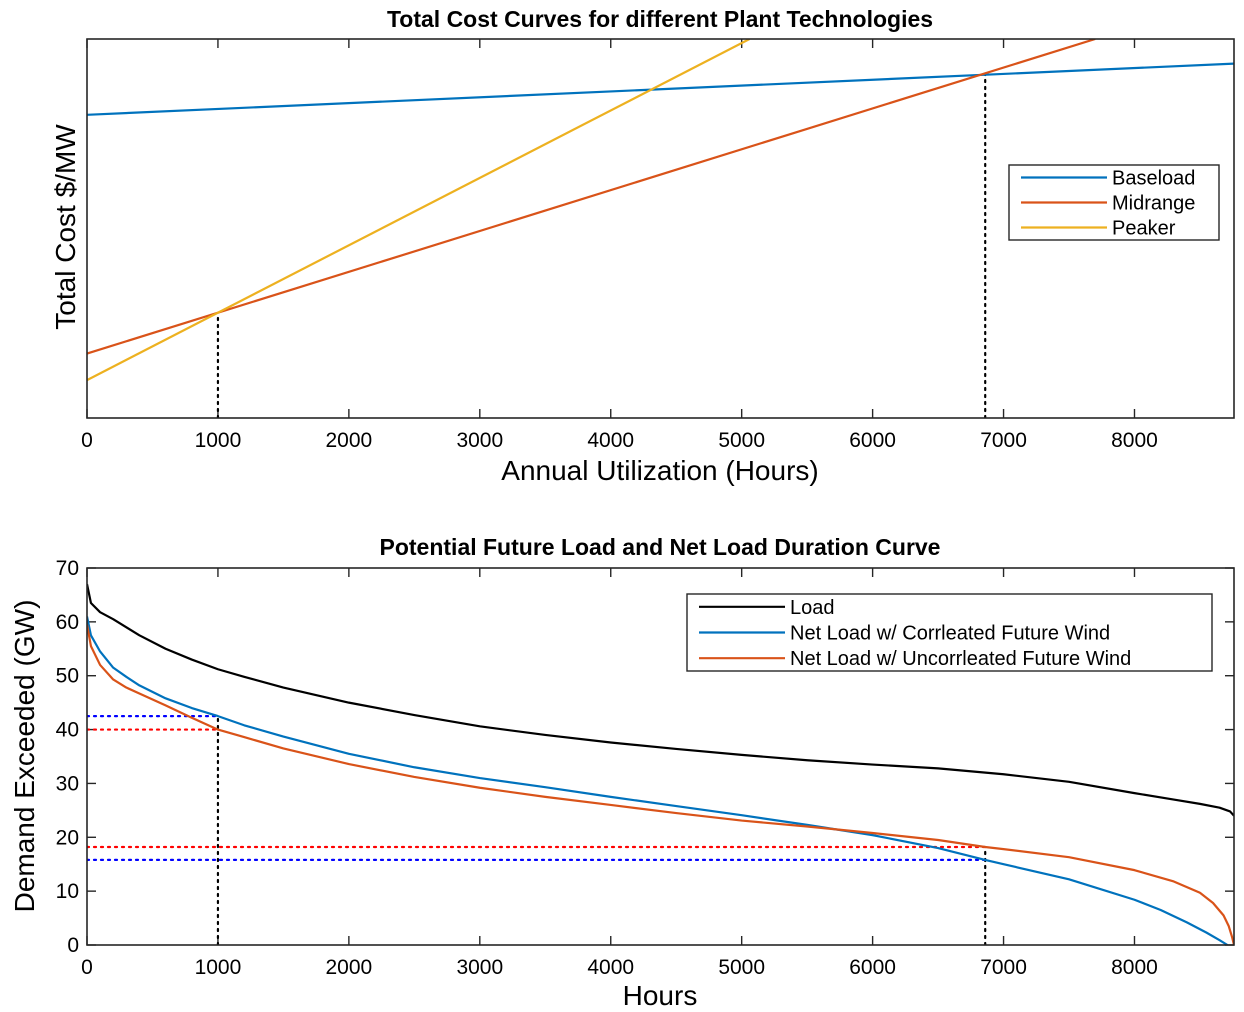 The width and height of the screenshot is (1244, 1012). Describe the element at coordinates (67, 891) in the screenshot. I see `y-tick-label: 10` at that location.